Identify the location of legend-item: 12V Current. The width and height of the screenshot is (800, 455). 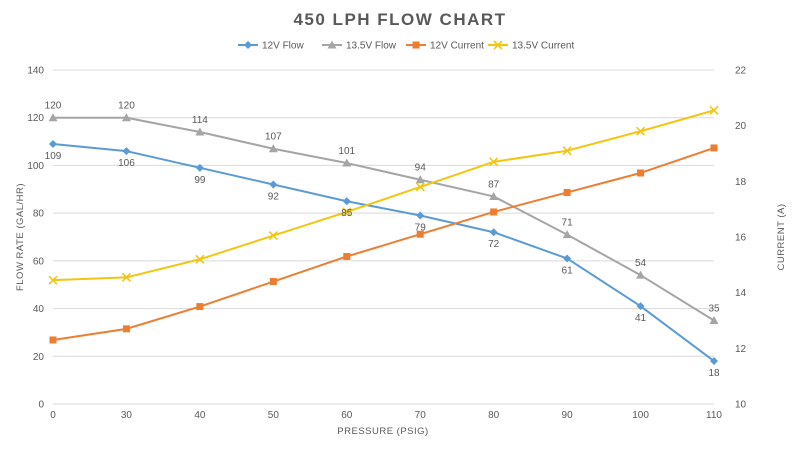
(445, 46).